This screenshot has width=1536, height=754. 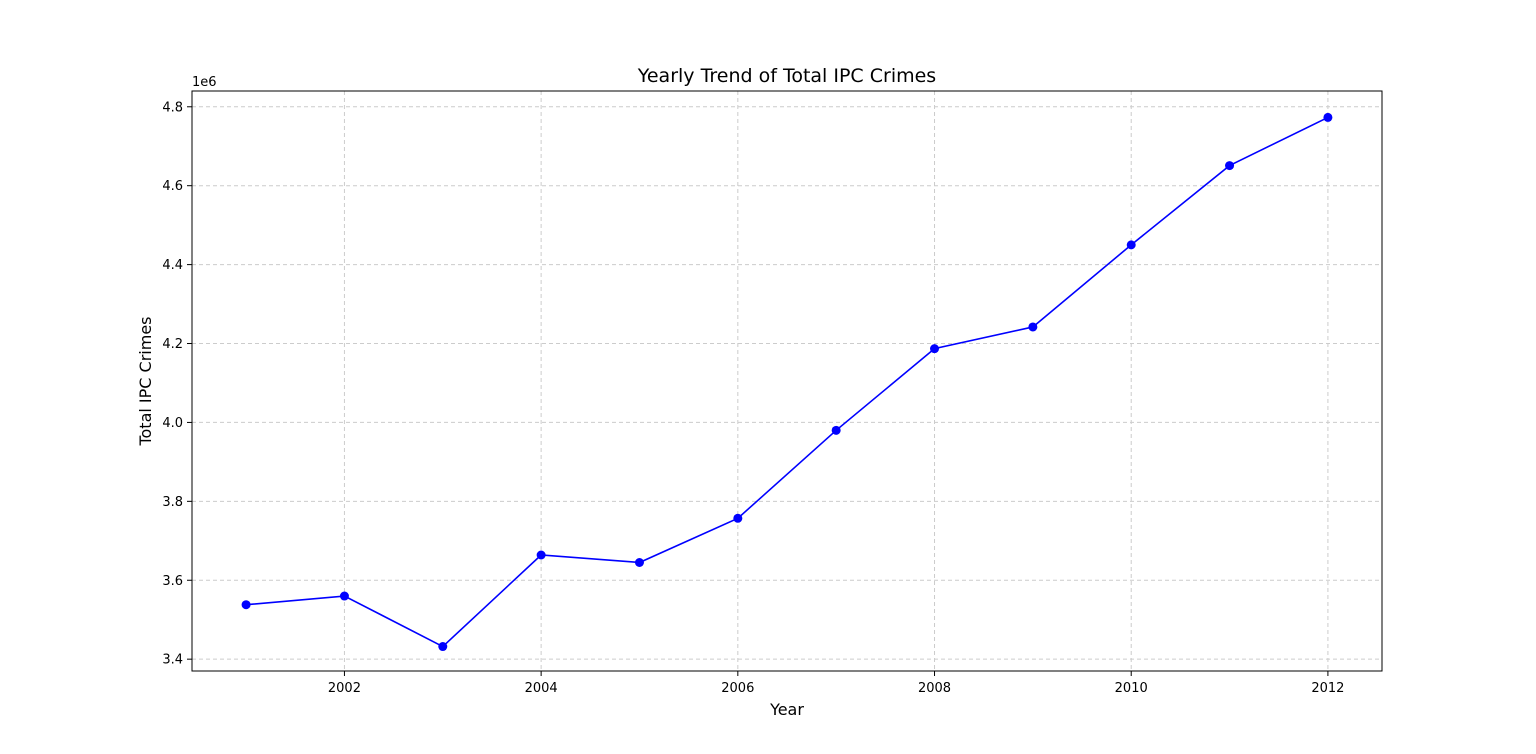 I want to click on x-tick-label: 2004, so click(x=541, y=688).